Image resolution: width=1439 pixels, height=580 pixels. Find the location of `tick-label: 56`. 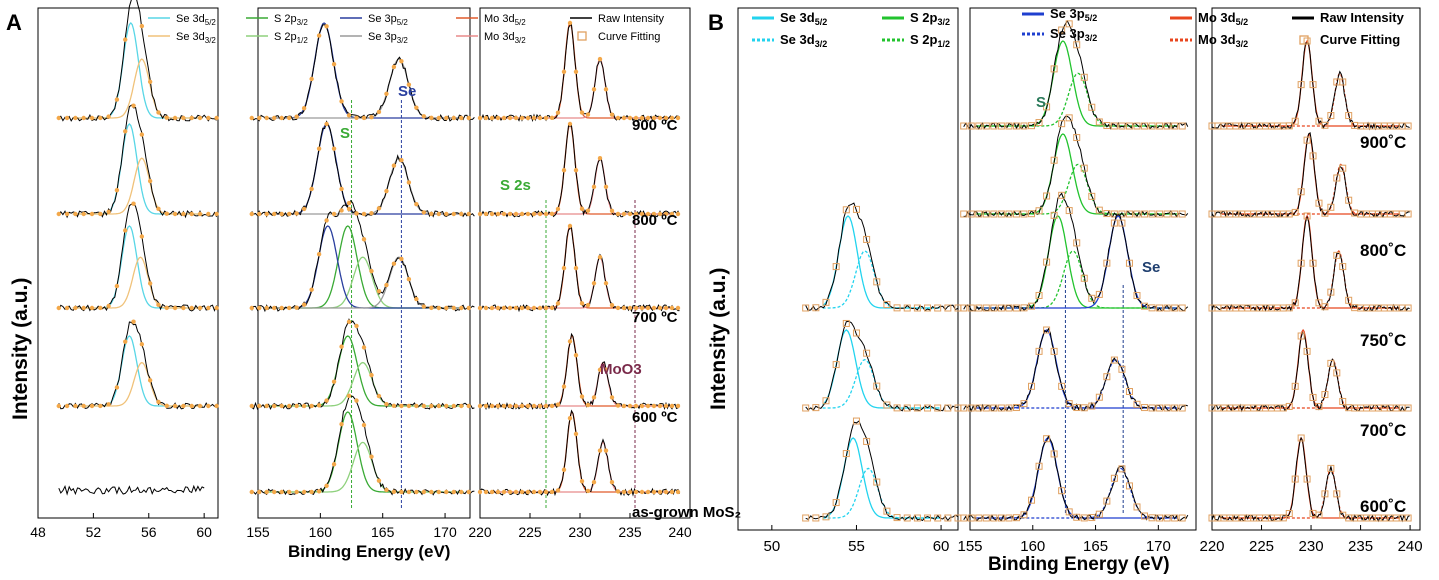

tick-label: 56 is located at coordinates (149, 532).